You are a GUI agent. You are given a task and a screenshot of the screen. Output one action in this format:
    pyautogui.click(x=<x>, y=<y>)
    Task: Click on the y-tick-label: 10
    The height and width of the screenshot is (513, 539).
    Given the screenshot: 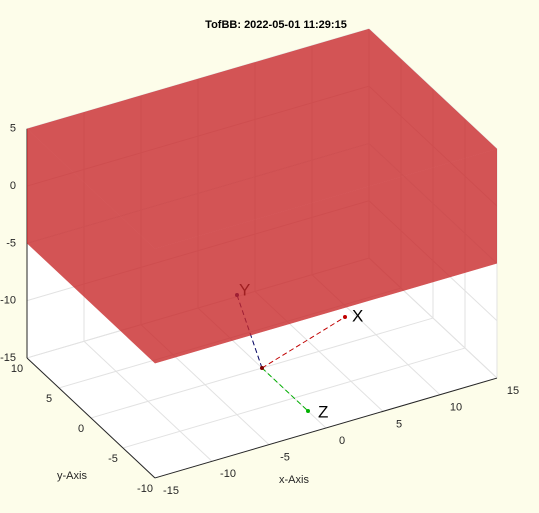 What is the action you would take?
    pyautogui.click(x=17, y=369)
    